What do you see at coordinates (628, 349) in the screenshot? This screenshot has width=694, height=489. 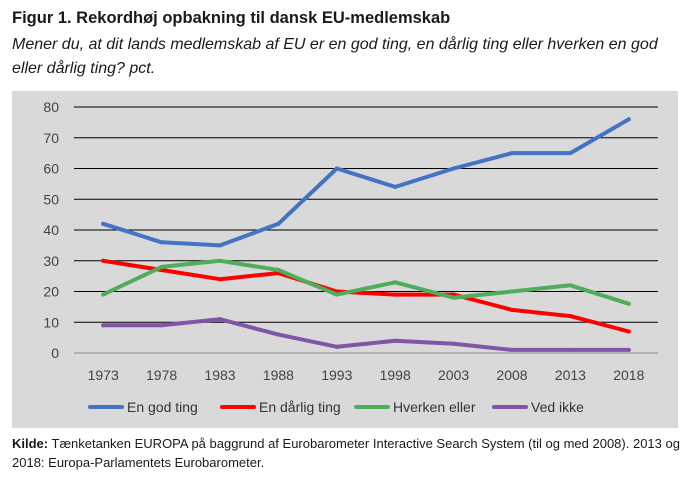 I see `data-point-4-2018` at bounding box center [628, 349].